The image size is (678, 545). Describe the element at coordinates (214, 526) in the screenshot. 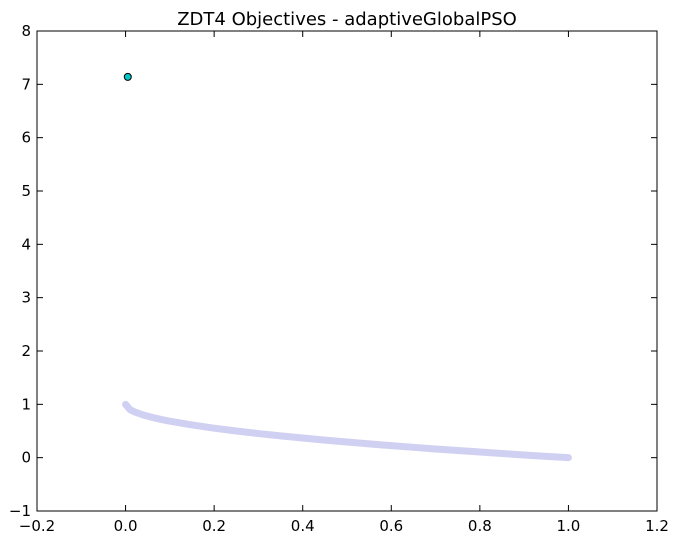

I see `x-tick-label: 0.2` at that location.